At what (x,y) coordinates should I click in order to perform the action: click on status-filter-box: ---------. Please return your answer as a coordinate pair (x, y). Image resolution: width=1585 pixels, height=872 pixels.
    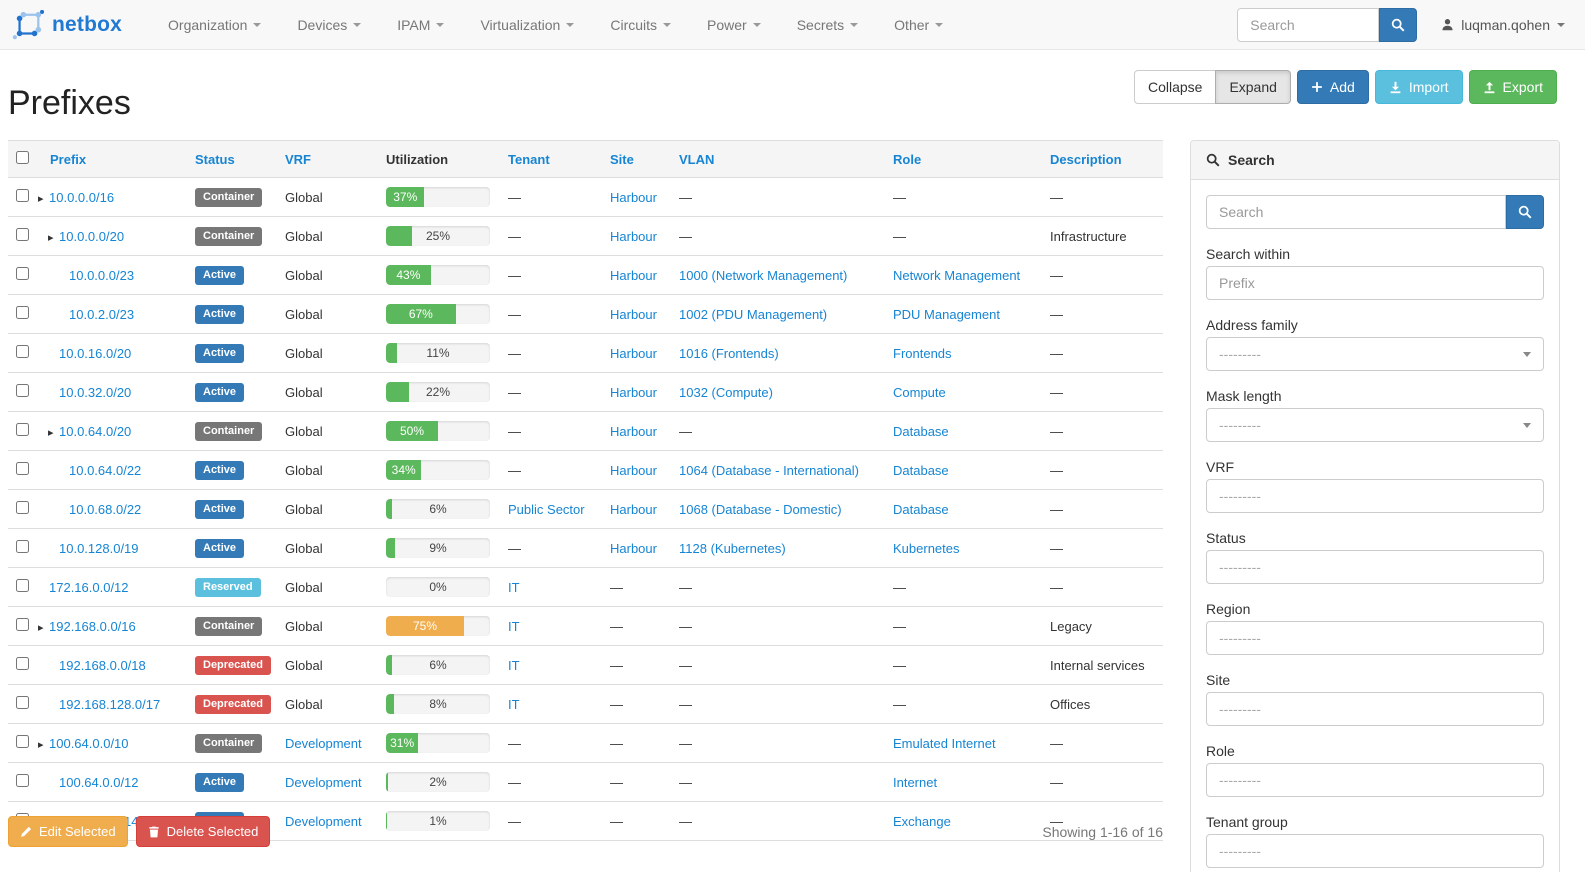
    Looking at the image, I should click on (1375, 567).